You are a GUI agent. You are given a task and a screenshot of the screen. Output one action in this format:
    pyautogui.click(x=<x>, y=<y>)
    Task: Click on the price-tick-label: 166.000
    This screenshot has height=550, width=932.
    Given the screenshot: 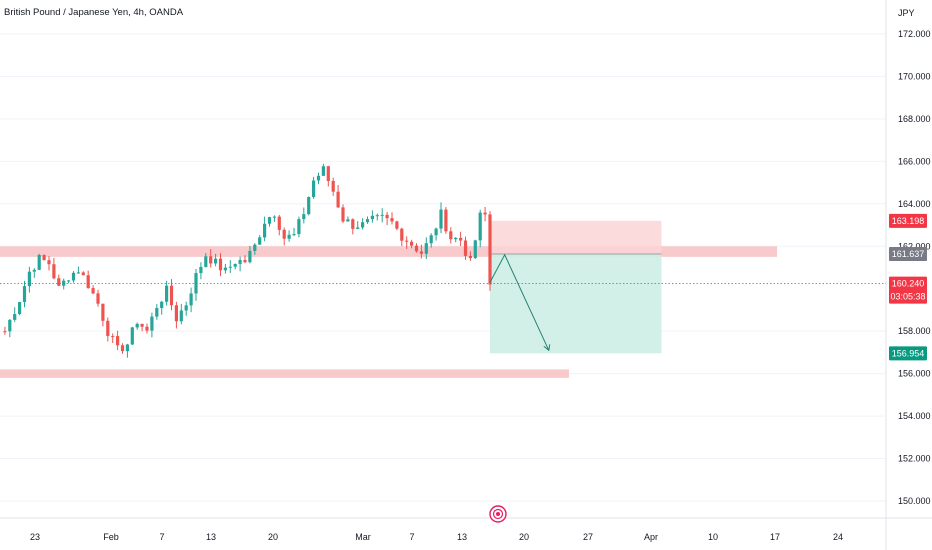 What is the action you would take?
    pyautogui.click(x=914, y=161)
    